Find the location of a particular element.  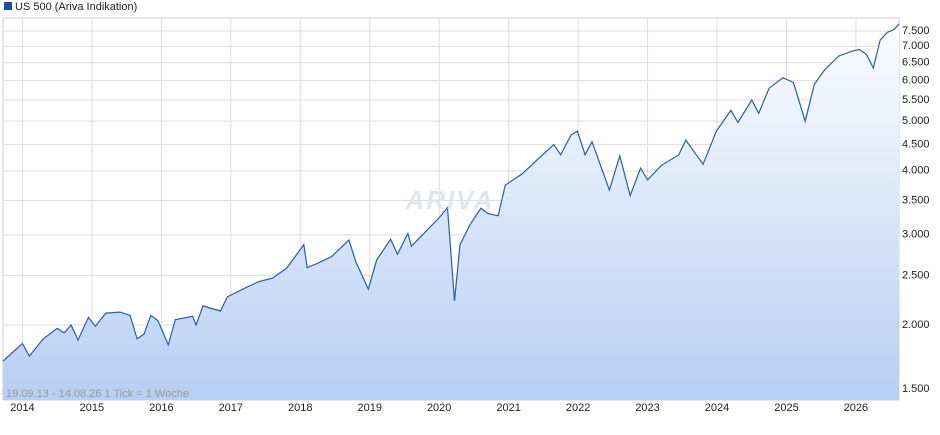

y-tick-label: 3.000 is located at coordinates (916, 235).